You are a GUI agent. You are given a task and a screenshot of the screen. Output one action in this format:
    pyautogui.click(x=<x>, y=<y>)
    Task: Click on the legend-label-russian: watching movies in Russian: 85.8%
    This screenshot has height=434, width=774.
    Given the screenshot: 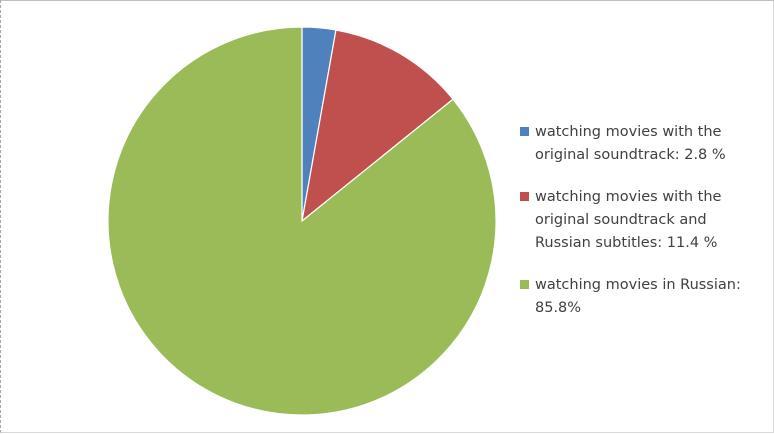 What is the action you would take?
    pyautogui.click(x=638, y=296)
    